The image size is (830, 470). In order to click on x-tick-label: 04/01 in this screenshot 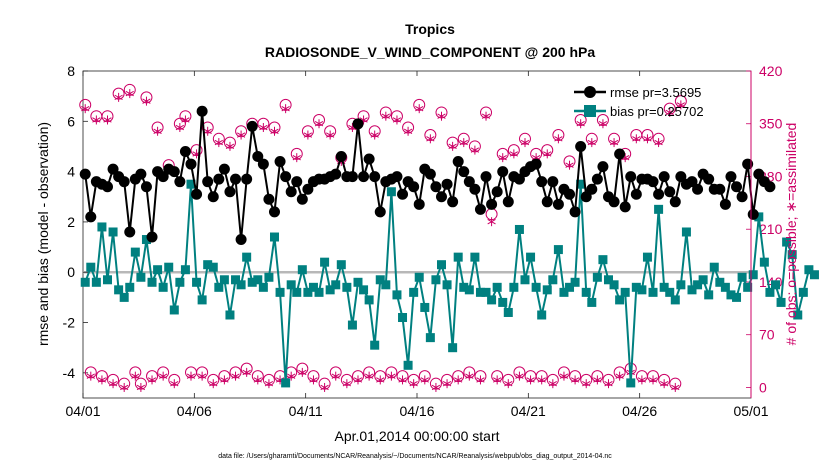, I will do `click(82, 411)`.